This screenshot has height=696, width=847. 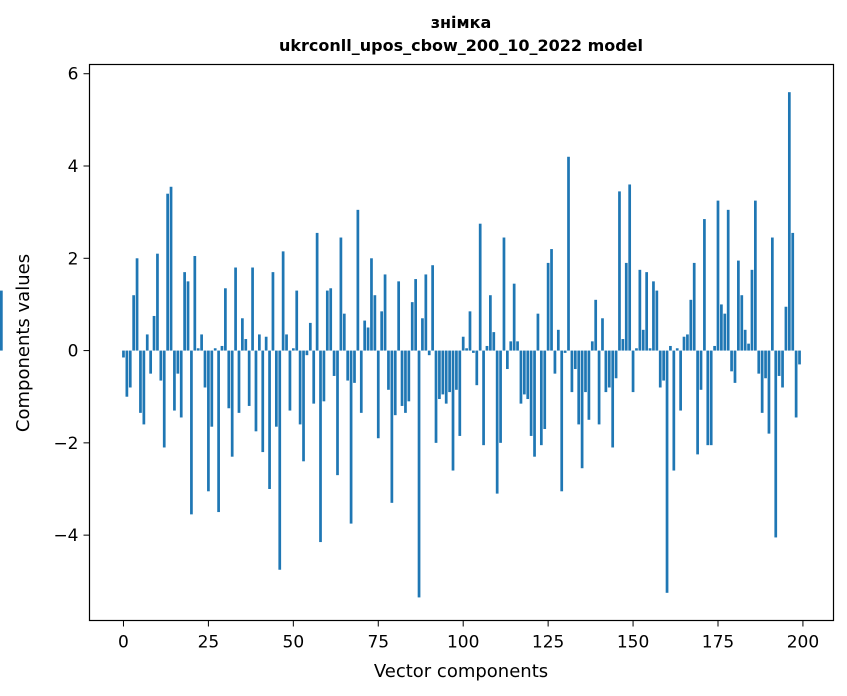 I want to click on x-axis-label: Vector components, so click(x=461, y=671).